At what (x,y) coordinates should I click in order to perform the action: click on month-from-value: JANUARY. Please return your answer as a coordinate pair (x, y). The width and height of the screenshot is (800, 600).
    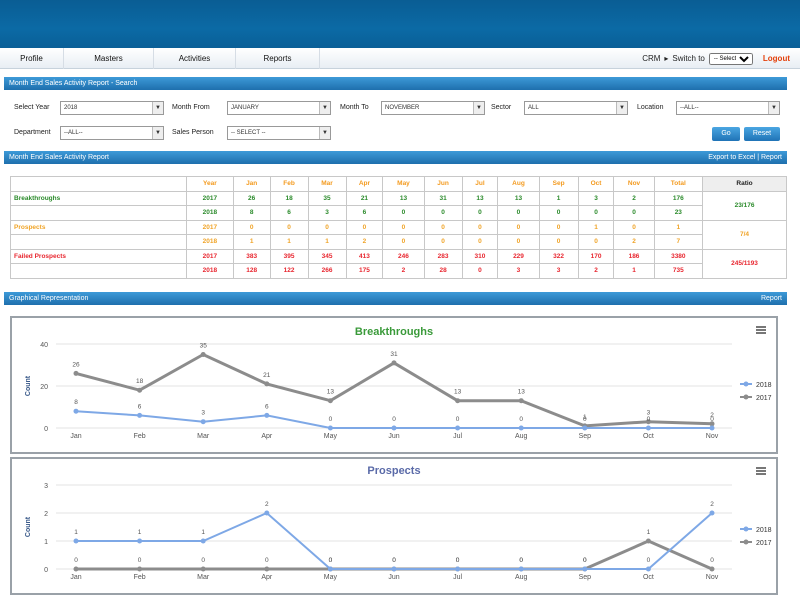
    Looking at the image, I should click on (245, 108).